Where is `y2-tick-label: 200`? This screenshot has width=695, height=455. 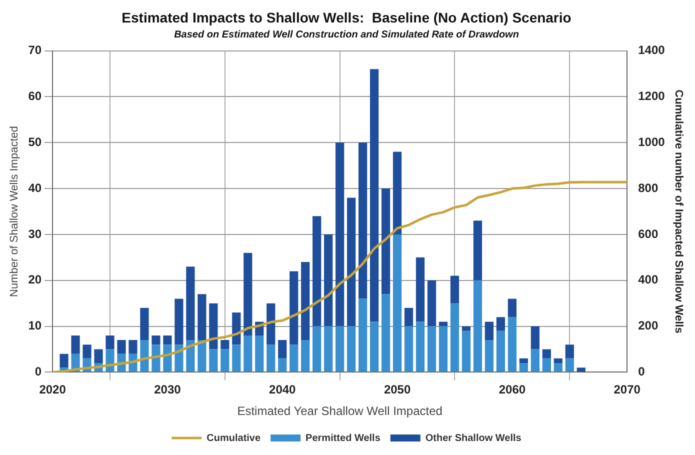 y2-tick-label: 200 is located at coordinates (648, 325).